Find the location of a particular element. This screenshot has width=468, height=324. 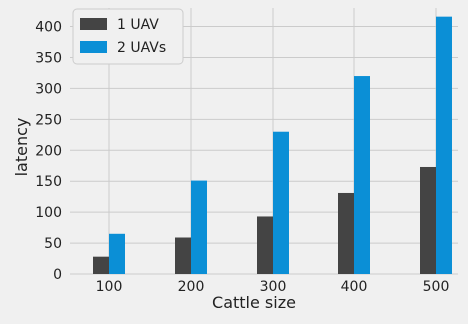

legend-swatch-2-uavs is located at coordinates (93, 47).